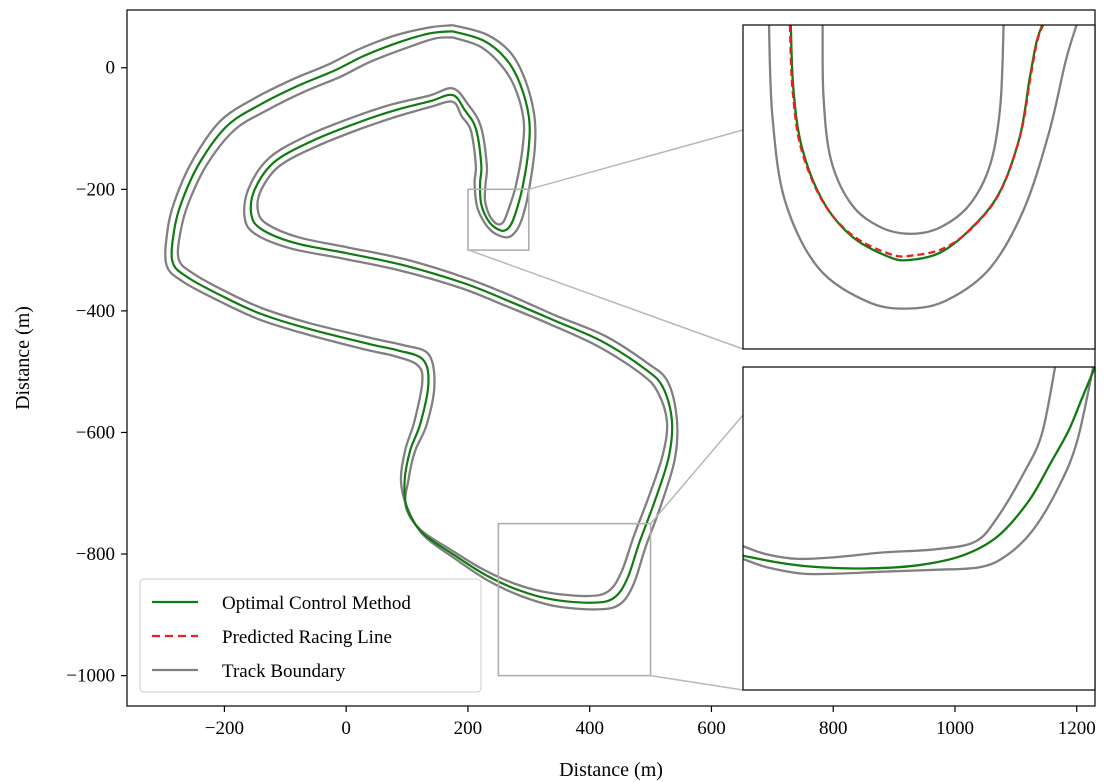  I want to click on inset-top-frame, so click(919, 187).